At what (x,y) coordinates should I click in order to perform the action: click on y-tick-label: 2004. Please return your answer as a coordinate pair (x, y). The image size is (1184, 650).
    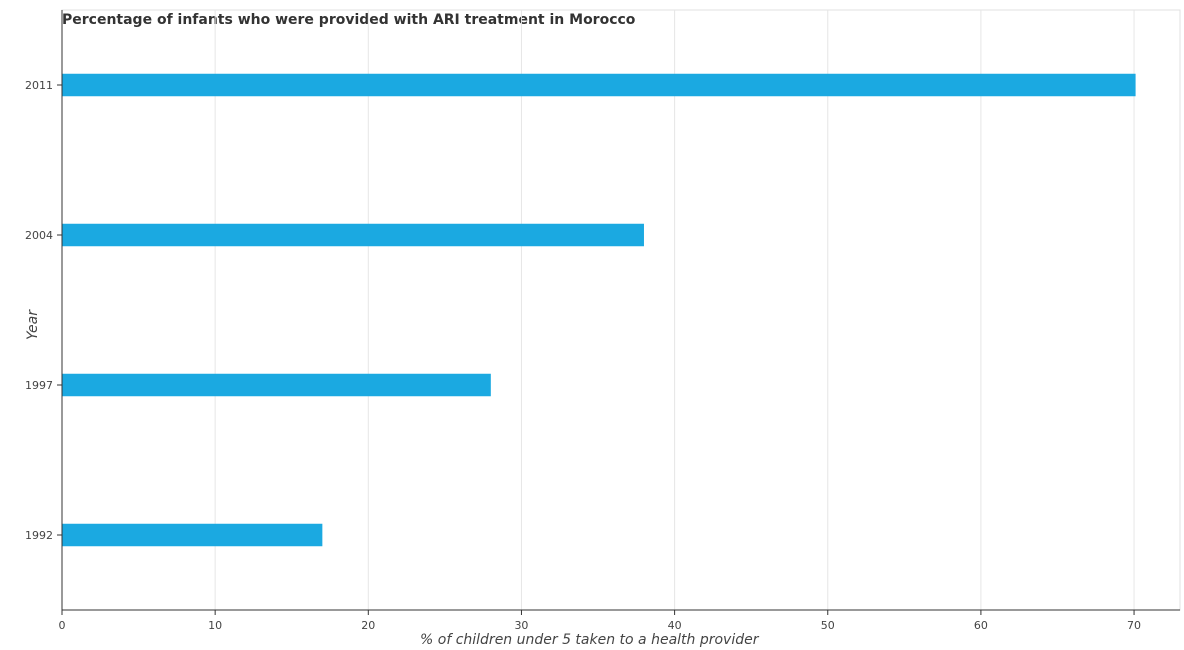
    Looking at the image, I should click on (39, 235).